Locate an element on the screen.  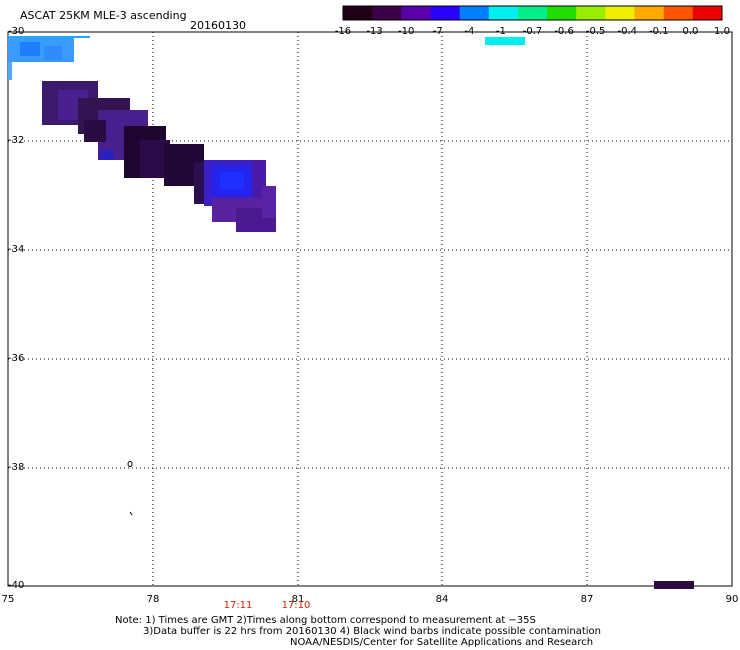
lon-label: 81 is located at coordinates (298, 599).